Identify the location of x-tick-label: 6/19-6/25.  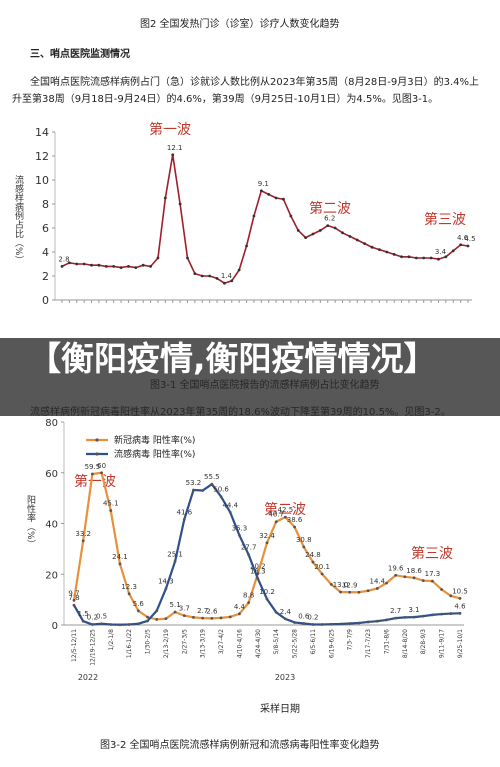
(331, 643).